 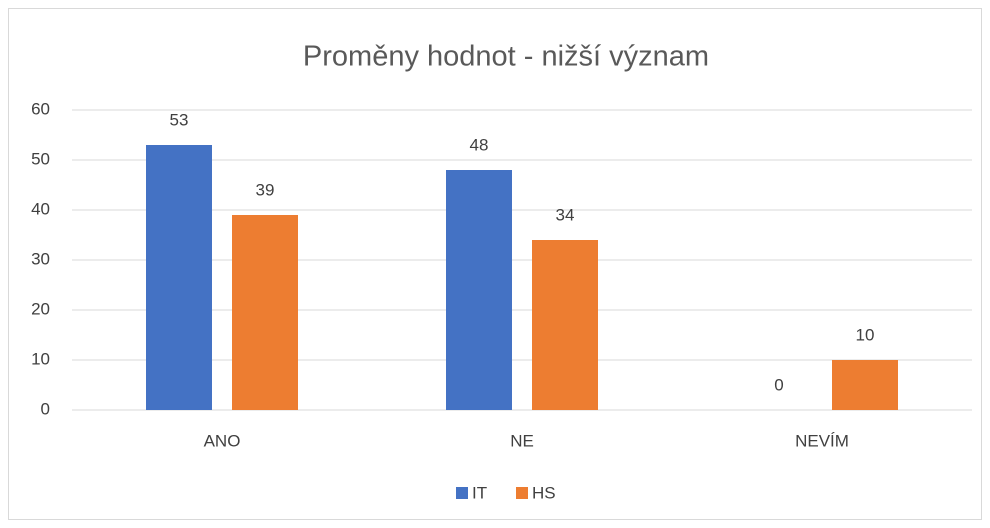 What do you see at coordinates (479, 144) in the screenshot?
I see `data-label: 48` at bounding box center [479, 144].